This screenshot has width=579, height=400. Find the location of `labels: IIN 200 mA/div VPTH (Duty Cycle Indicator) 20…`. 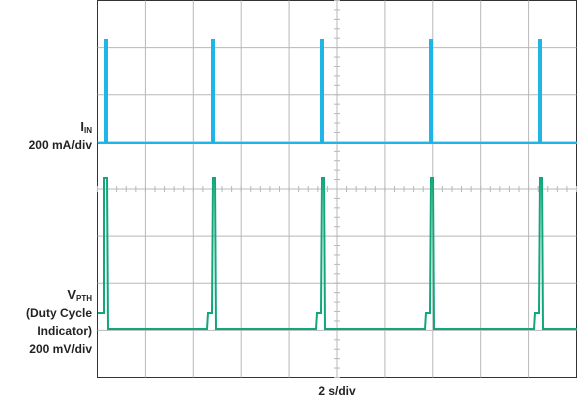

labels: IIN 200 mA/div VPTH (Duty Cycle Indicator) 20… is located at coordinates (59, 237).